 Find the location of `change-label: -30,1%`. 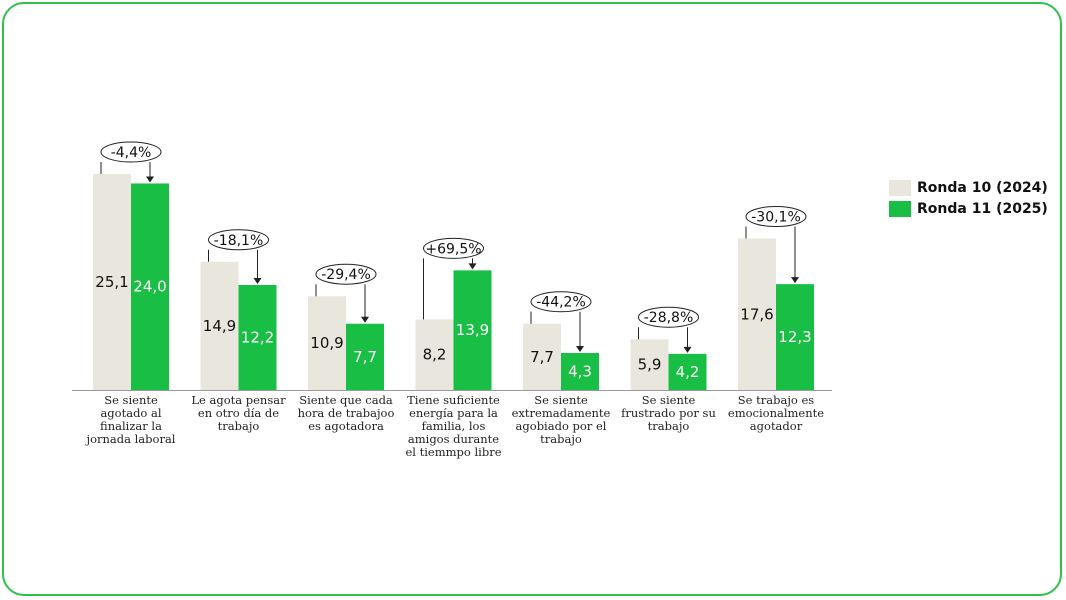

change-label: -30,1% is located at coordinates (776, 218).